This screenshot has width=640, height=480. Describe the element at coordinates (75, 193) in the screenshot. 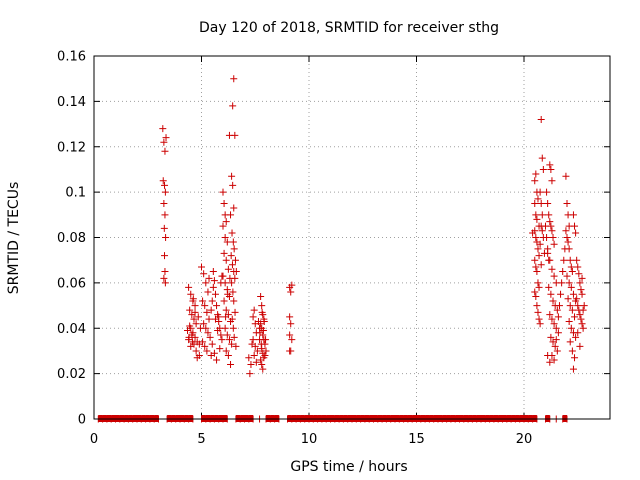

I see `y-tick-label: 0.1` at that location.